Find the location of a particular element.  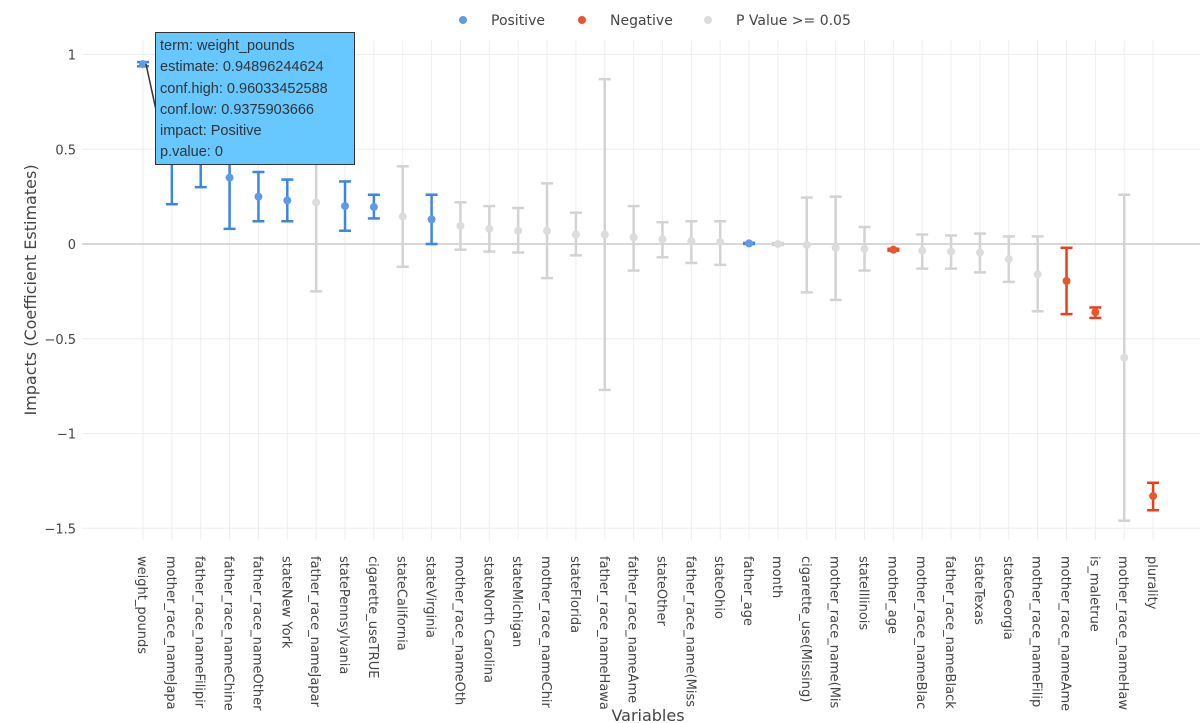

y-axis-ticks: 1 0.5 0 −0.5 −1 −1.5 is located at coordinates (60, 293).